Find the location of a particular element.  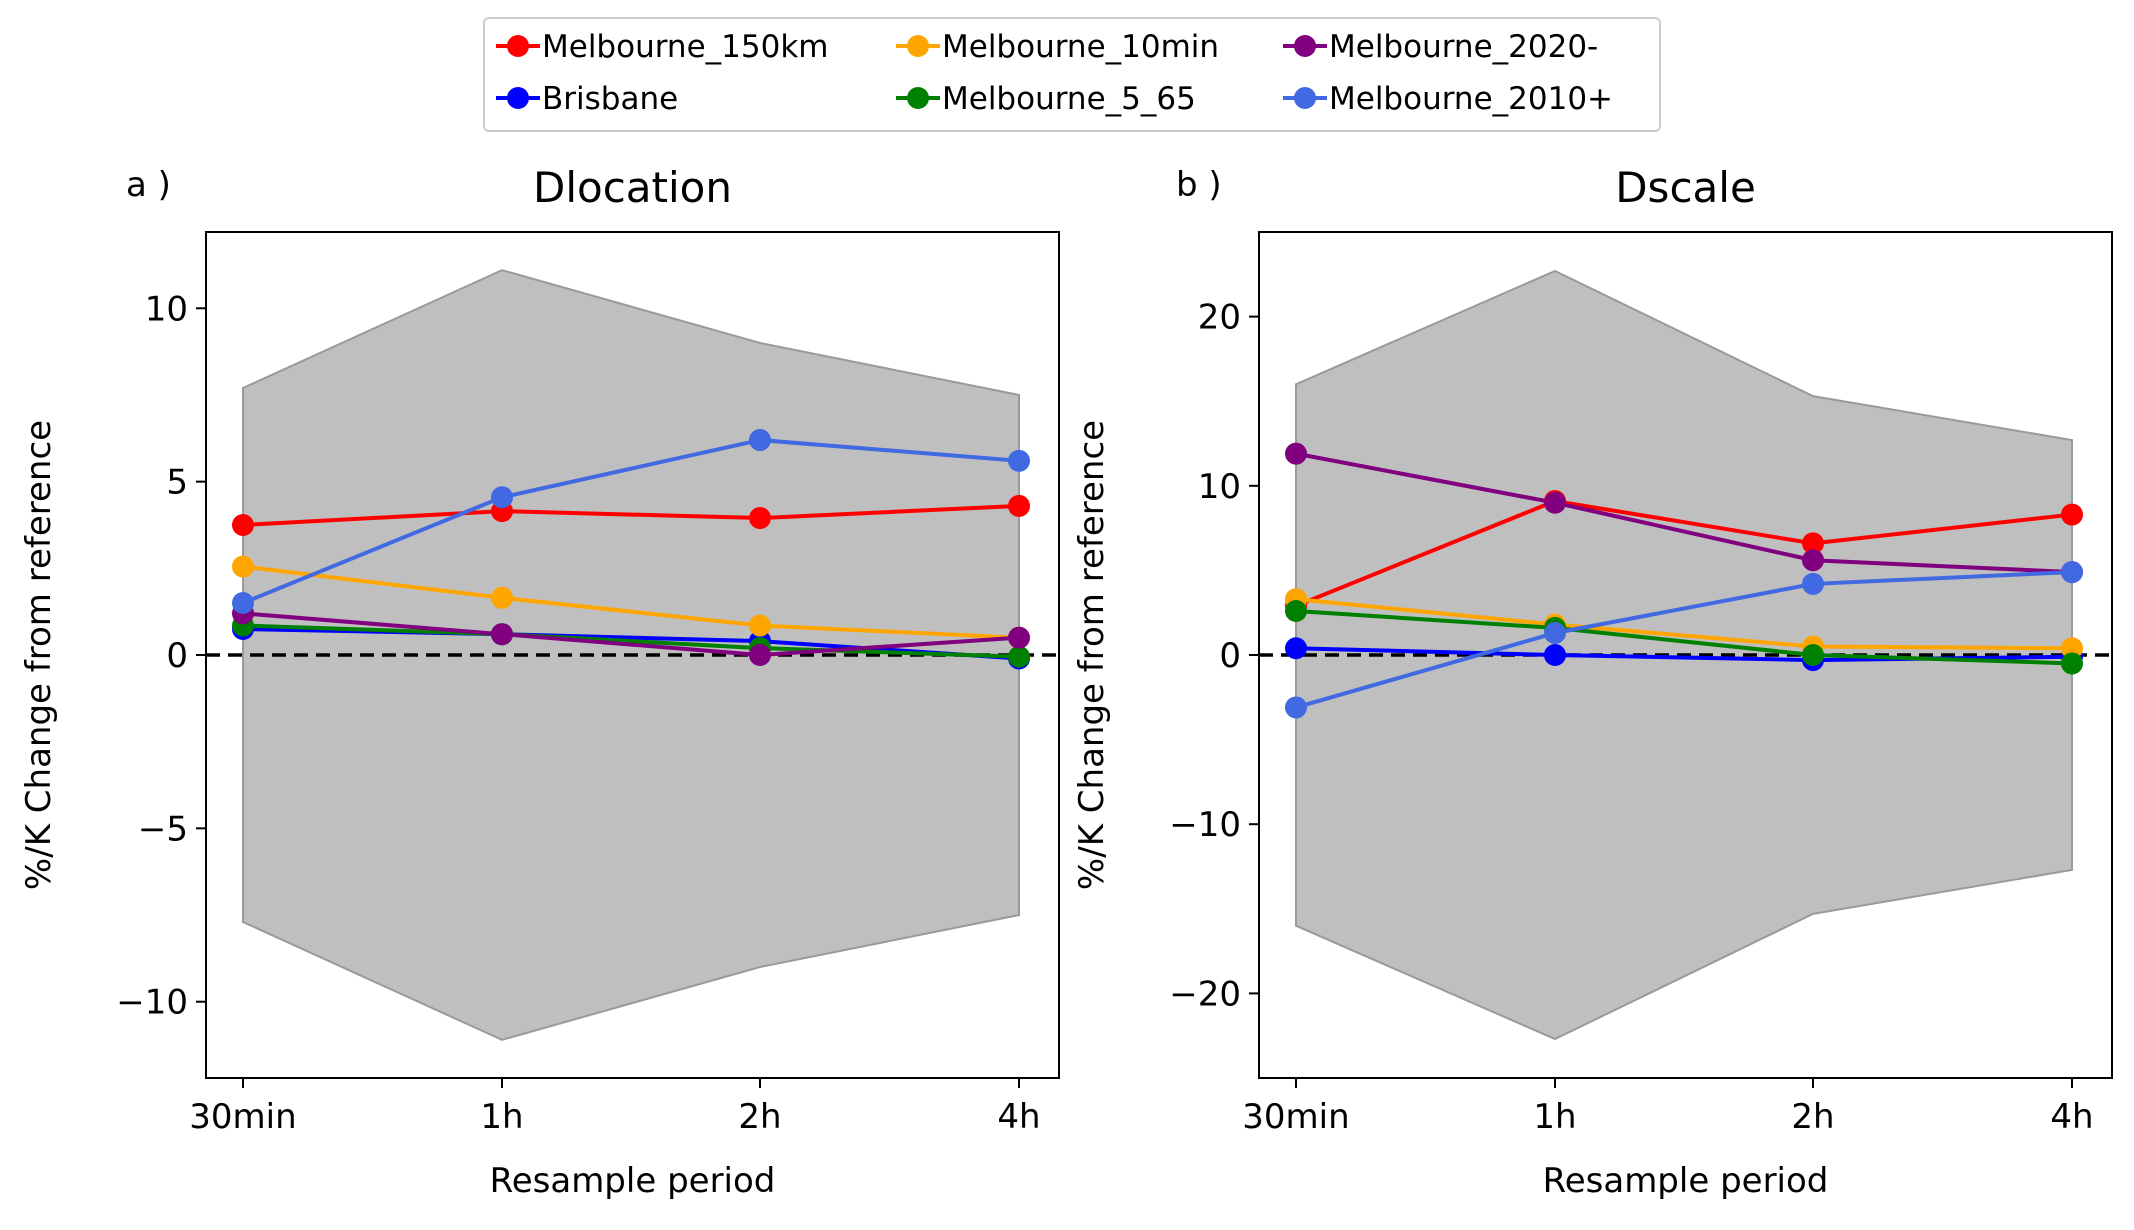

legend-label: Melbourne_5_65 is located at coordinates (1069, 99).